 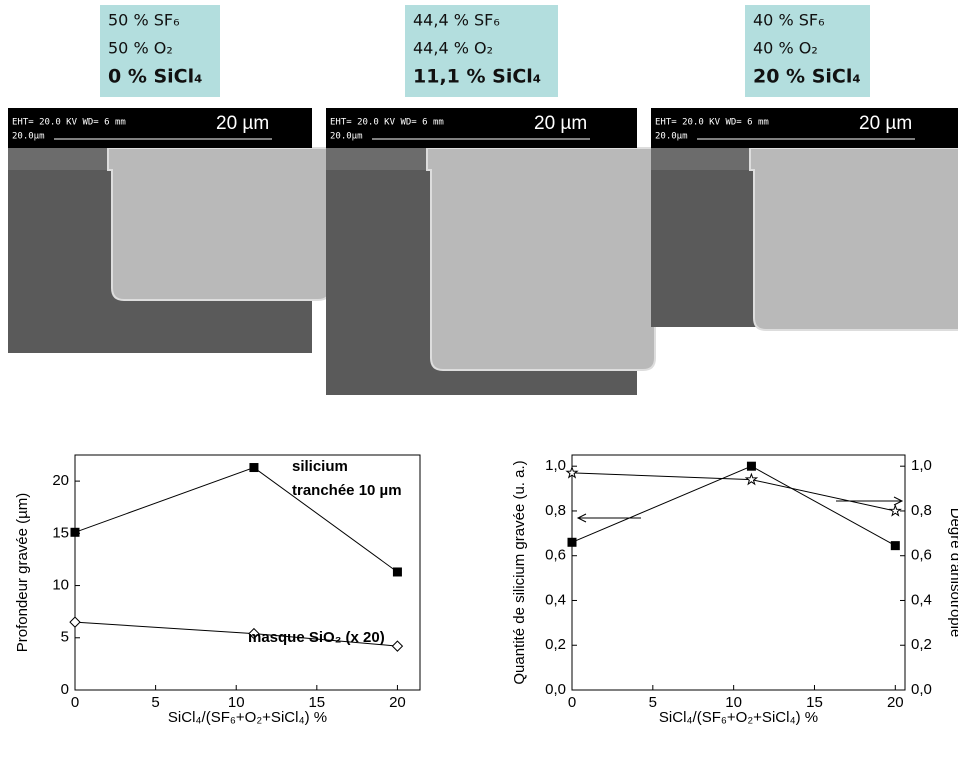 I want to click on y-tick-label: 15, so click(x=60, y=532).